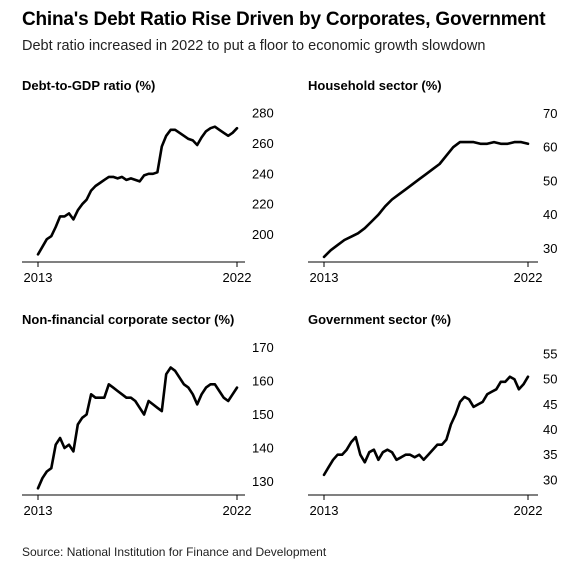 This screenshot has width=586, height=572. Describe the element at coordinates (550, 248) in the screenshot. I see `household-y-tick-label: 30` at that location.